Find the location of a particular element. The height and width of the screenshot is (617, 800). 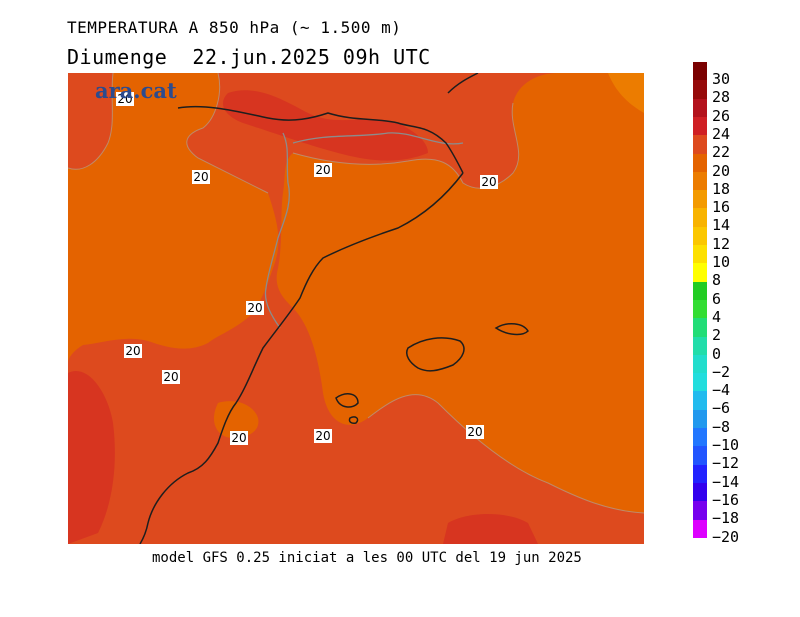

legend-label: 14 is located at coordinates (721, 225).